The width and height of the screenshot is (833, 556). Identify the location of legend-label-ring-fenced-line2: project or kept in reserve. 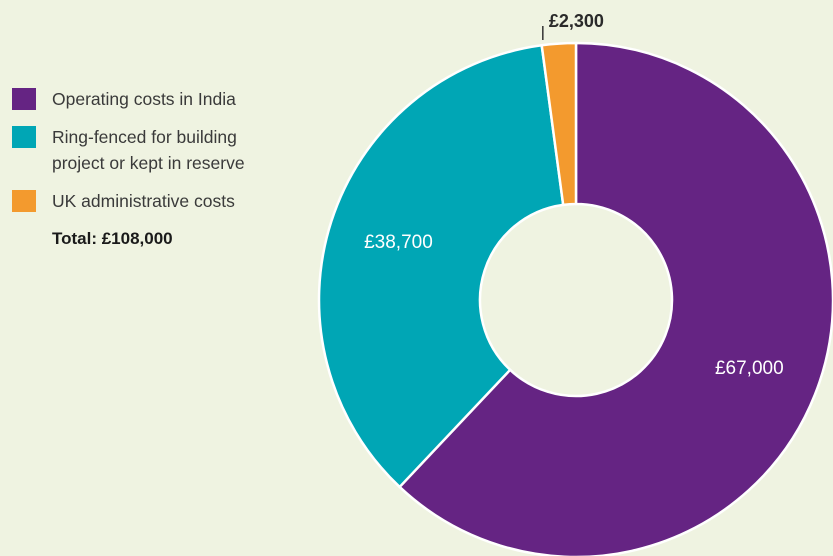
(148, 163).